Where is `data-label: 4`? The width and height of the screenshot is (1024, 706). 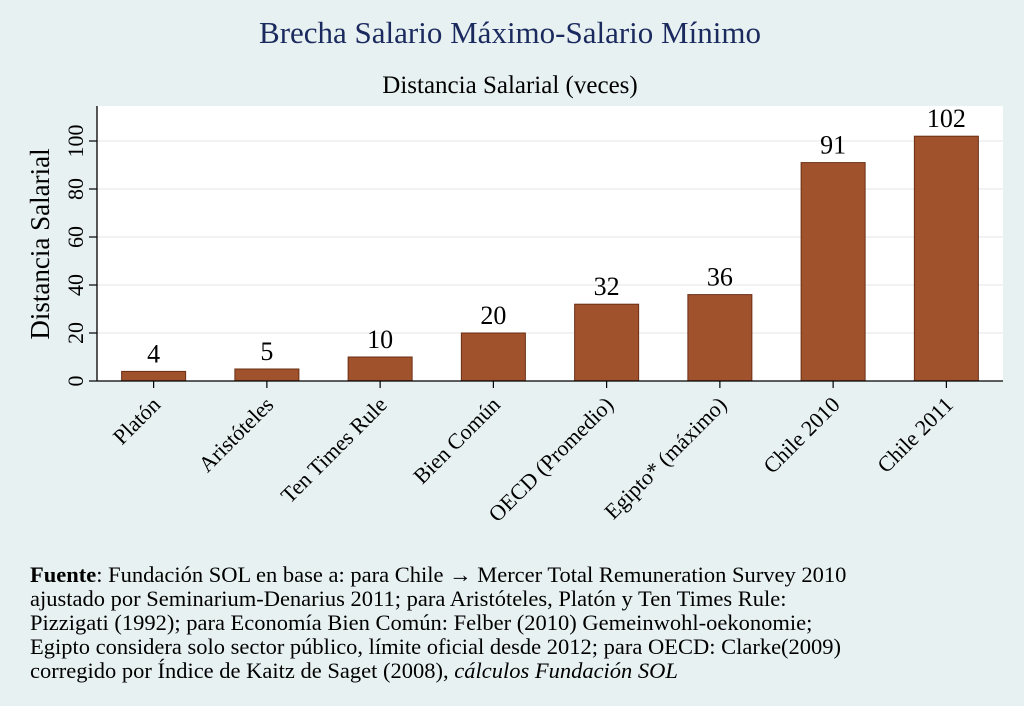 data-label: 4 is located at coordinates (153, 353).